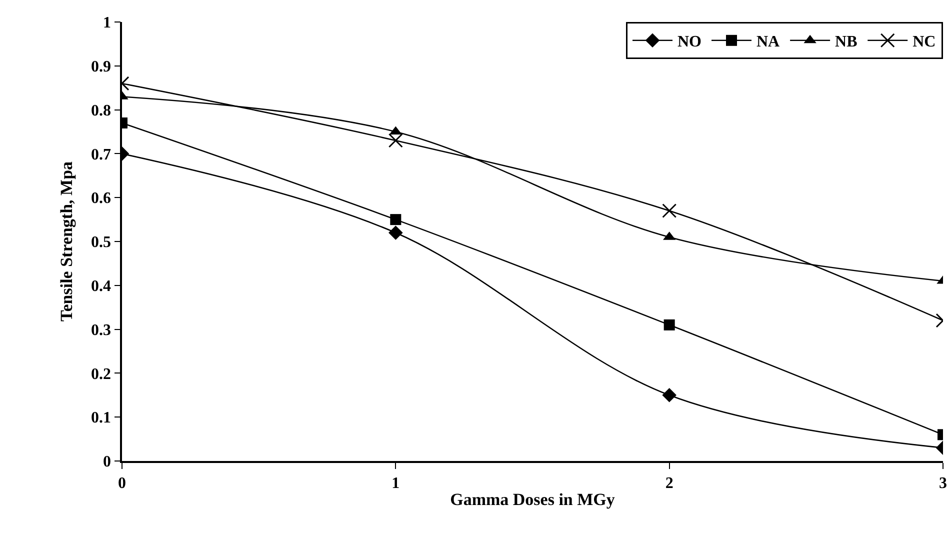 The width and height of the screenshot is (952, 535). What do you see at coordinates (101, 330) in the screenshot?
I see `y-tick-label: 0.3` at bounding box center [101, 330].